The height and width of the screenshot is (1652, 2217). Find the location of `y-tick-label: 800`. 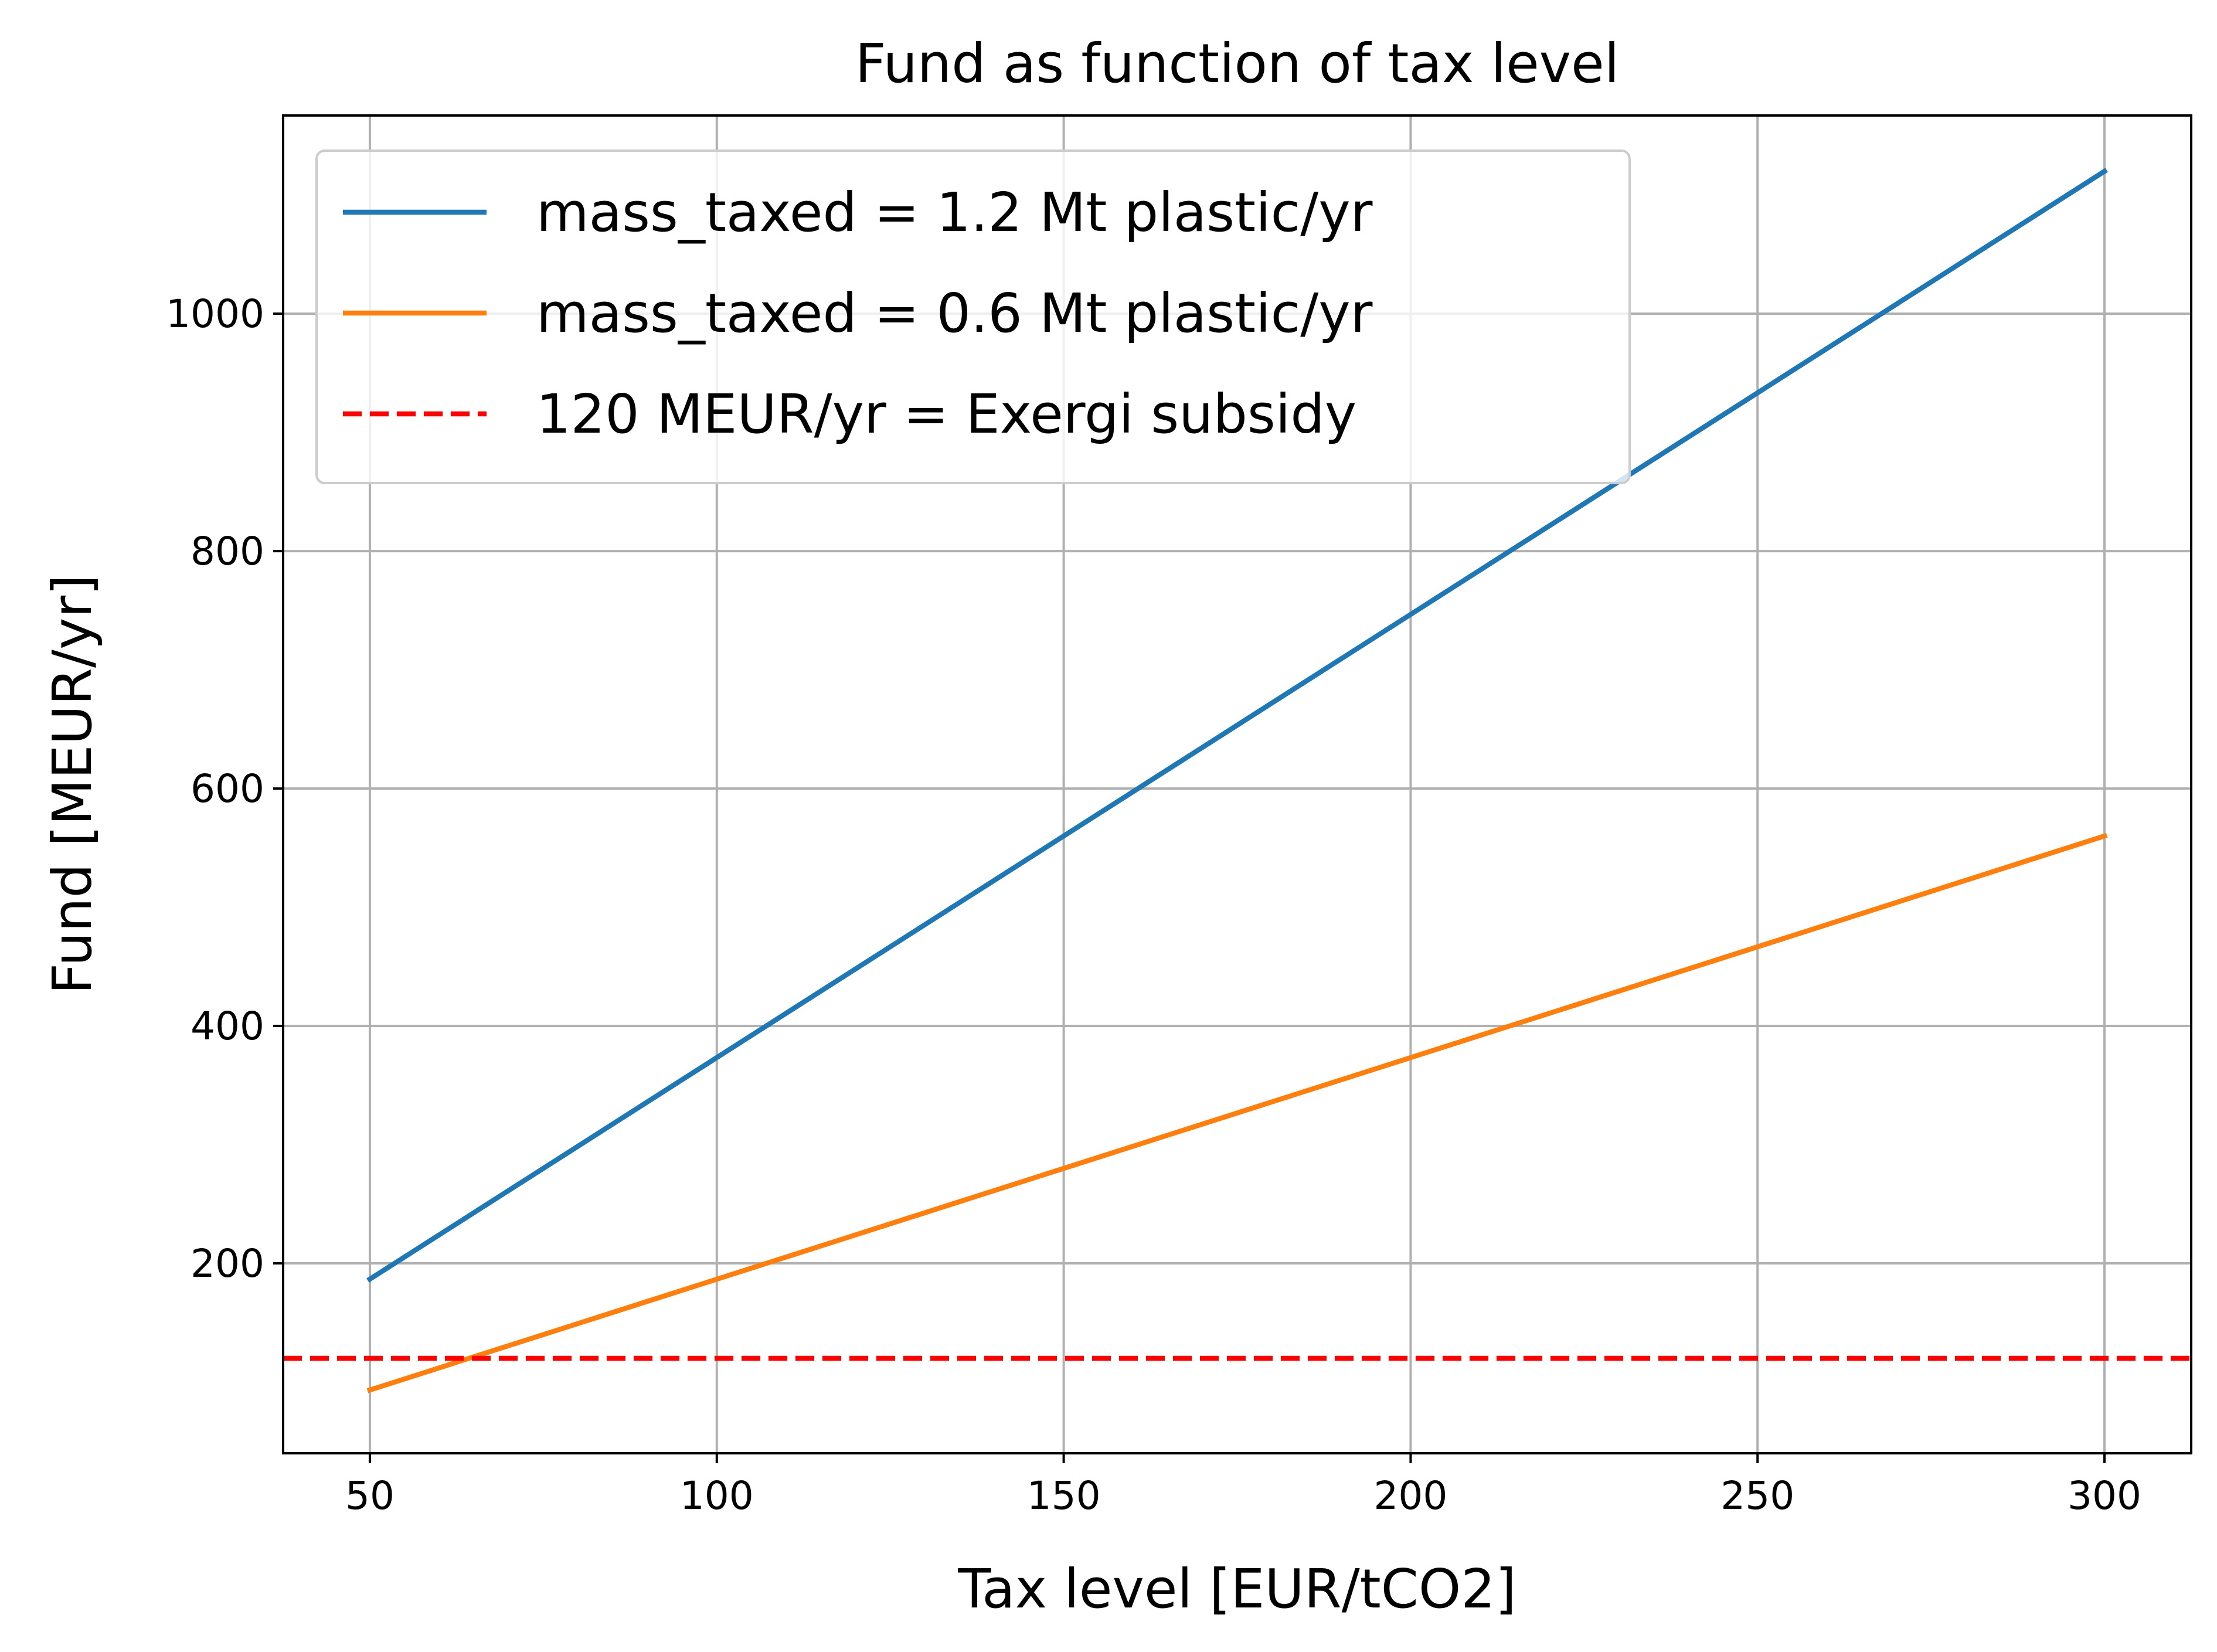

y-tick-label: 800 is located at coordinates (227, 551).